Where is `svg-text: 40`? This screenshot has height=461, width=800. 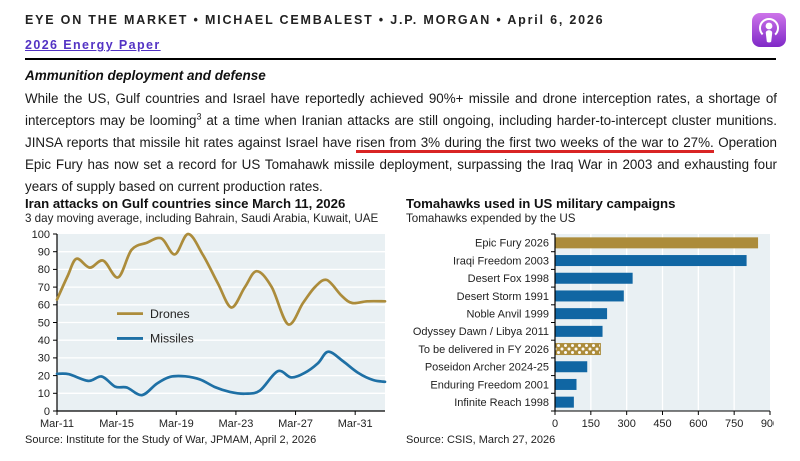
svg-text: 40 is located at coordinates (44, 341).